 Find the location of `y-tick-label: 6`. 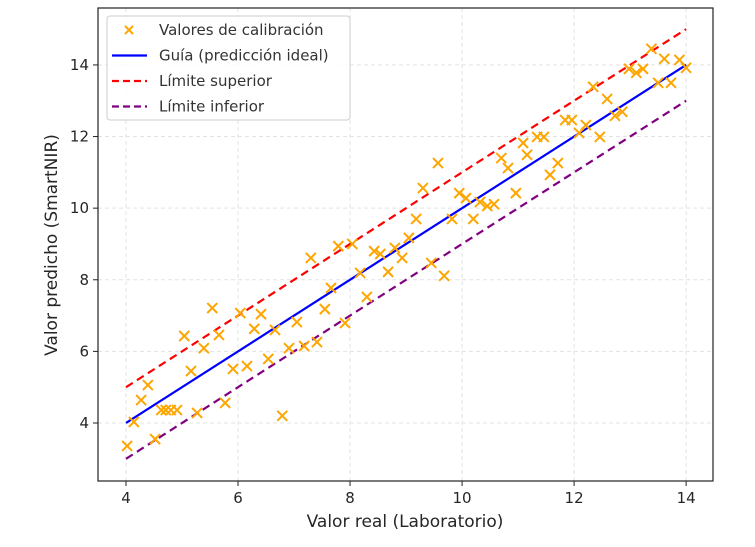

y-tick-label: 6 is located at coordinates (84, 351).